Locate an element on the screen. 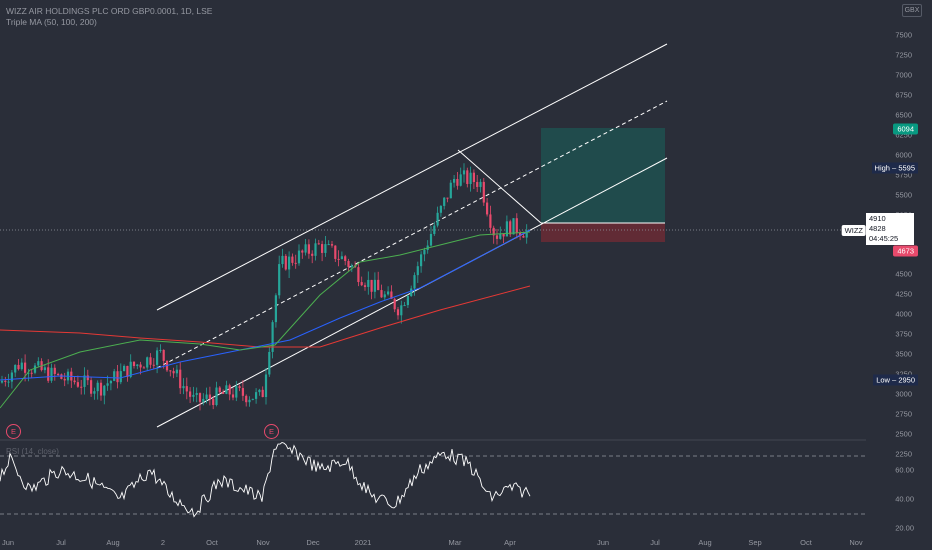  rsi-tick-60: 60.00 is located at coordinates (904, 470).